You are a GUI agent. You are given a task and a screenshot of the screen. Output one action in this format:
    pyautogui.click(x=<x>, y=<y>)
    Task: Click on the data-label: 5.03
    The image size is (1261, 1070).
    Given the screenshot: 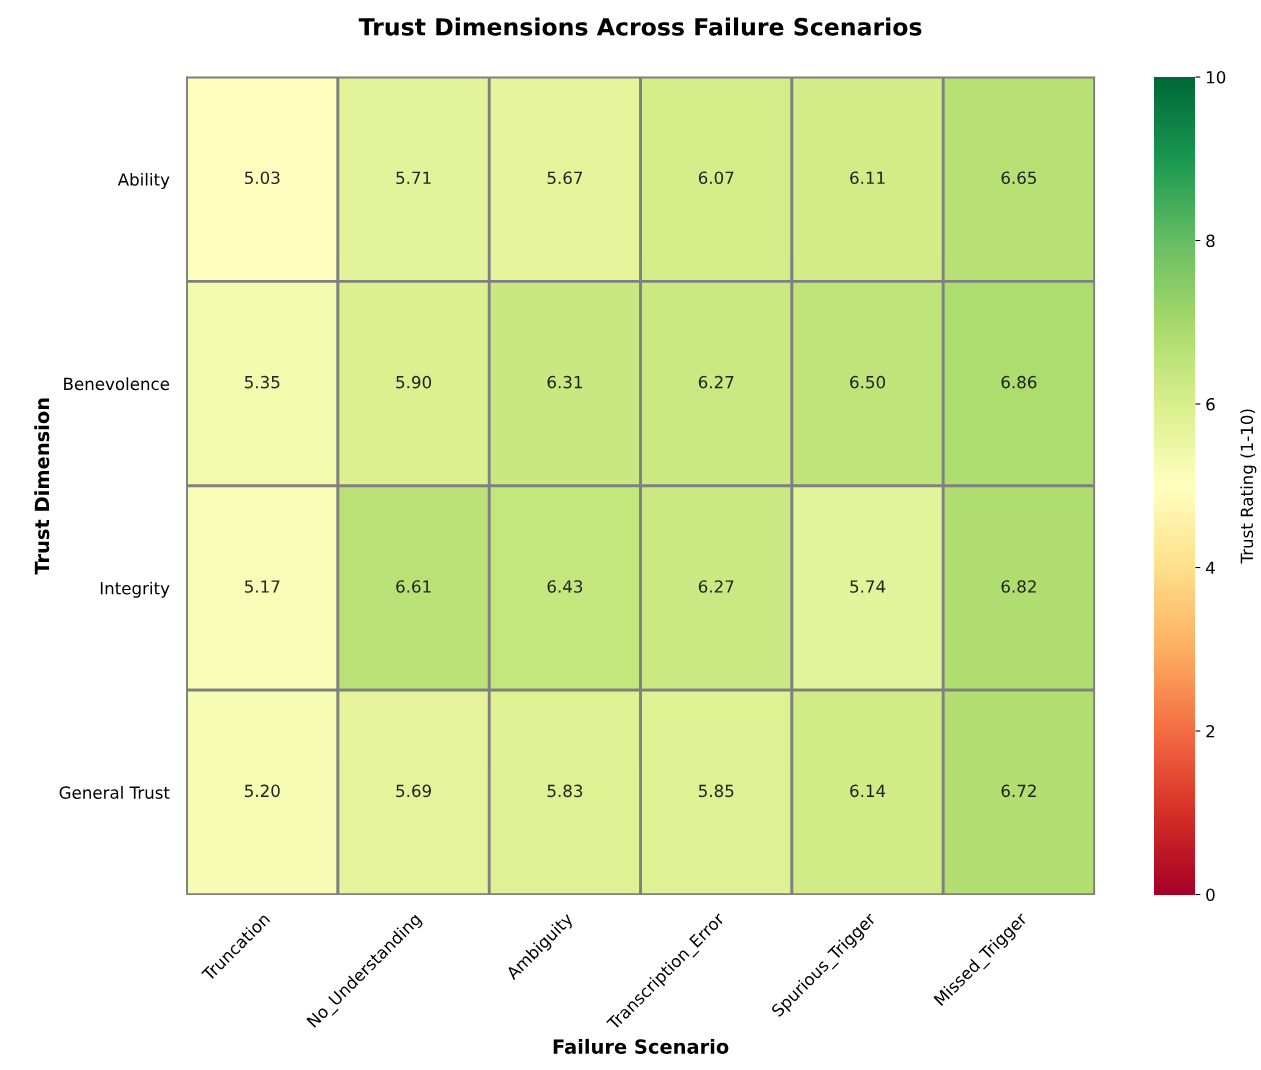 What is the action you would take?
    pyautogui.click(x=262, y=178)
    